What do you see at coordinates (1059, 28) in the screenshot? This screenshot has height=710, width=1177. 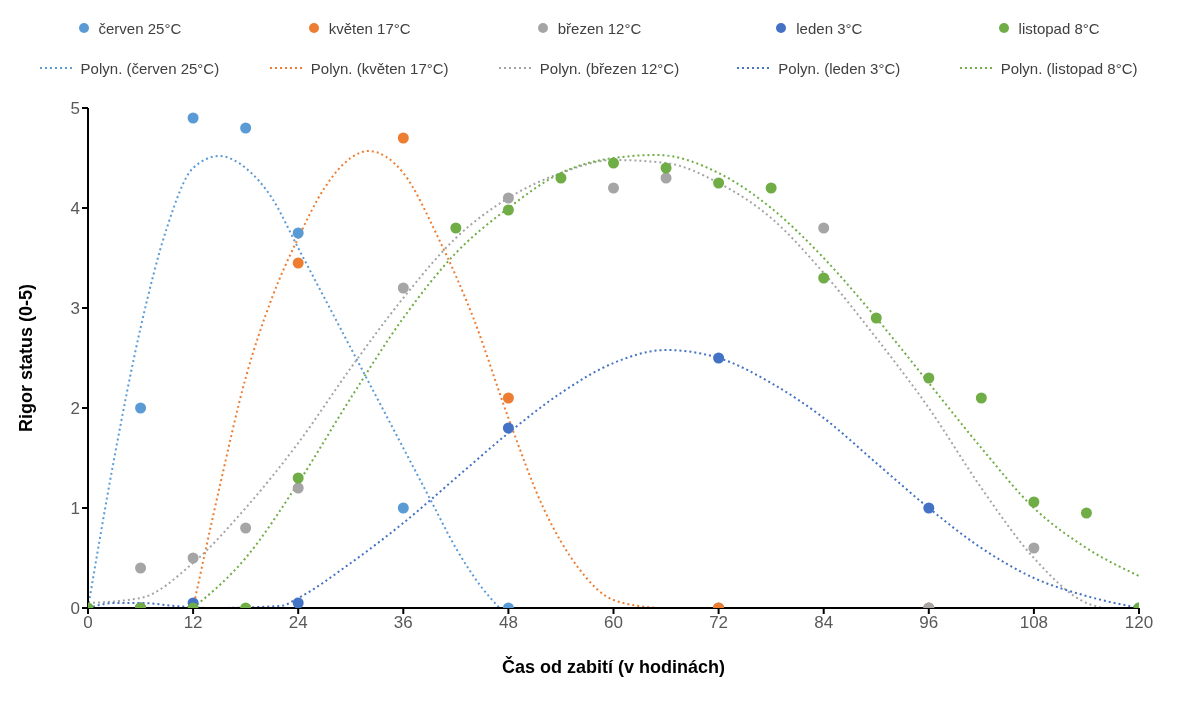 I see `legend-label: listopad 8°C` at bounding box center [1059, 28].